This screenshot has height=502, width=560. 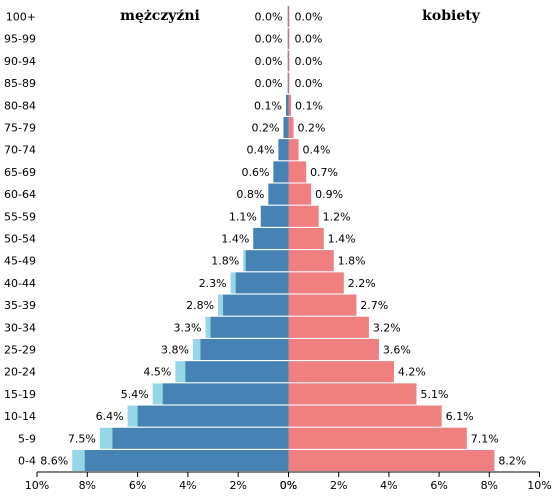 I want to click on male-value-label: 0.8%, so click(x=250, y=194).